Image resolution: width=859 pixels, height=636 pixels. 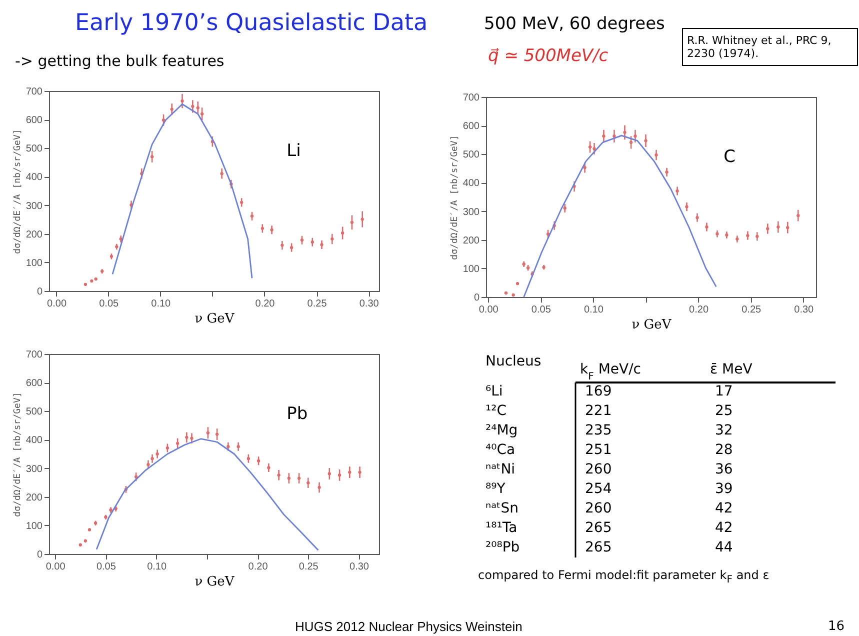 What do you see at coordinates (724, 547) in the screenshot?
I see `data-label: 44` at bounding box center [724, 547].